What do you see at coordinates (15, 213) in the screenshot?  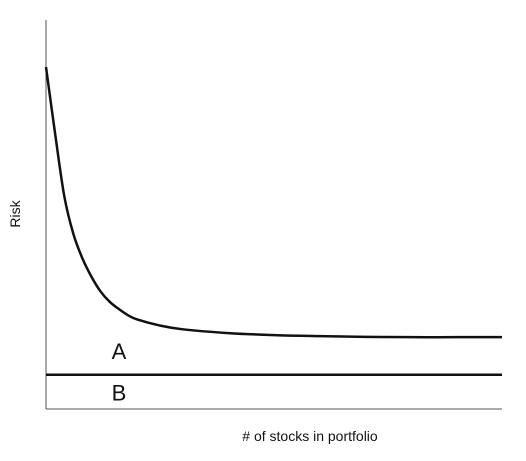 I see `y-axis-label: Risk` at bounding box center [15, 213].